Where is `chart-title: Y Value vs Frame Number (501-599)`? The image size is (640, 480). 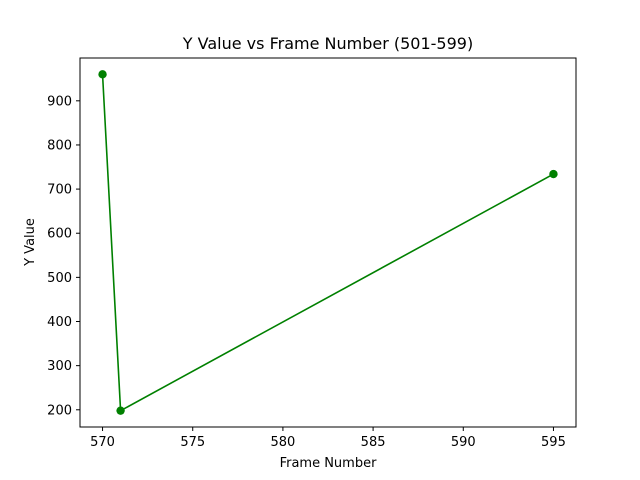
chart-title: Y Value vs Frame Number (501-599) is located at coordinates (327, 43).